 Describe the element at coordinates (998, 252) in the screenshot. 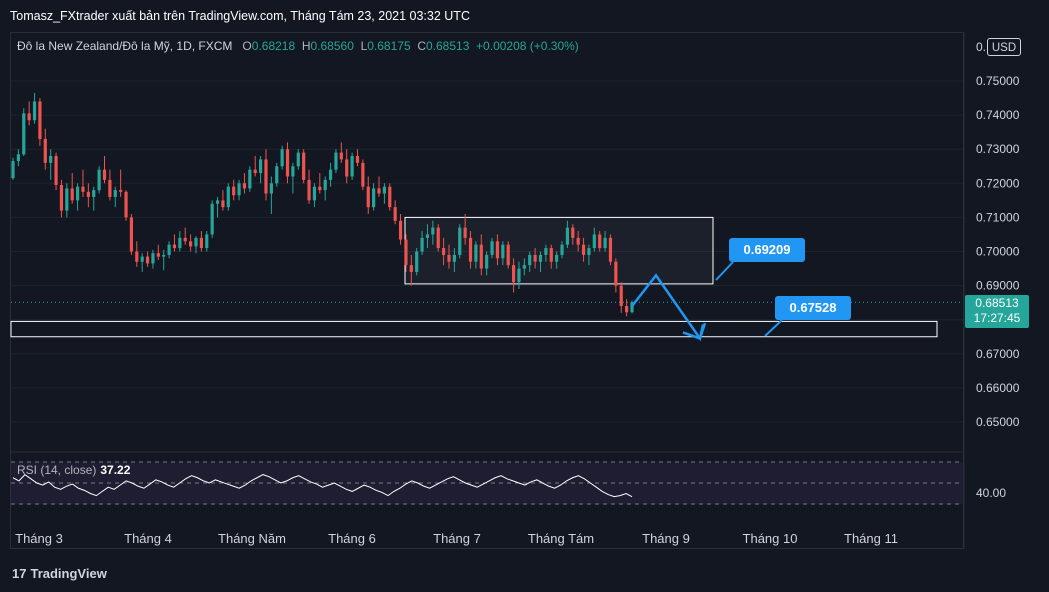

I see `price-label: 0.70000` at that location.